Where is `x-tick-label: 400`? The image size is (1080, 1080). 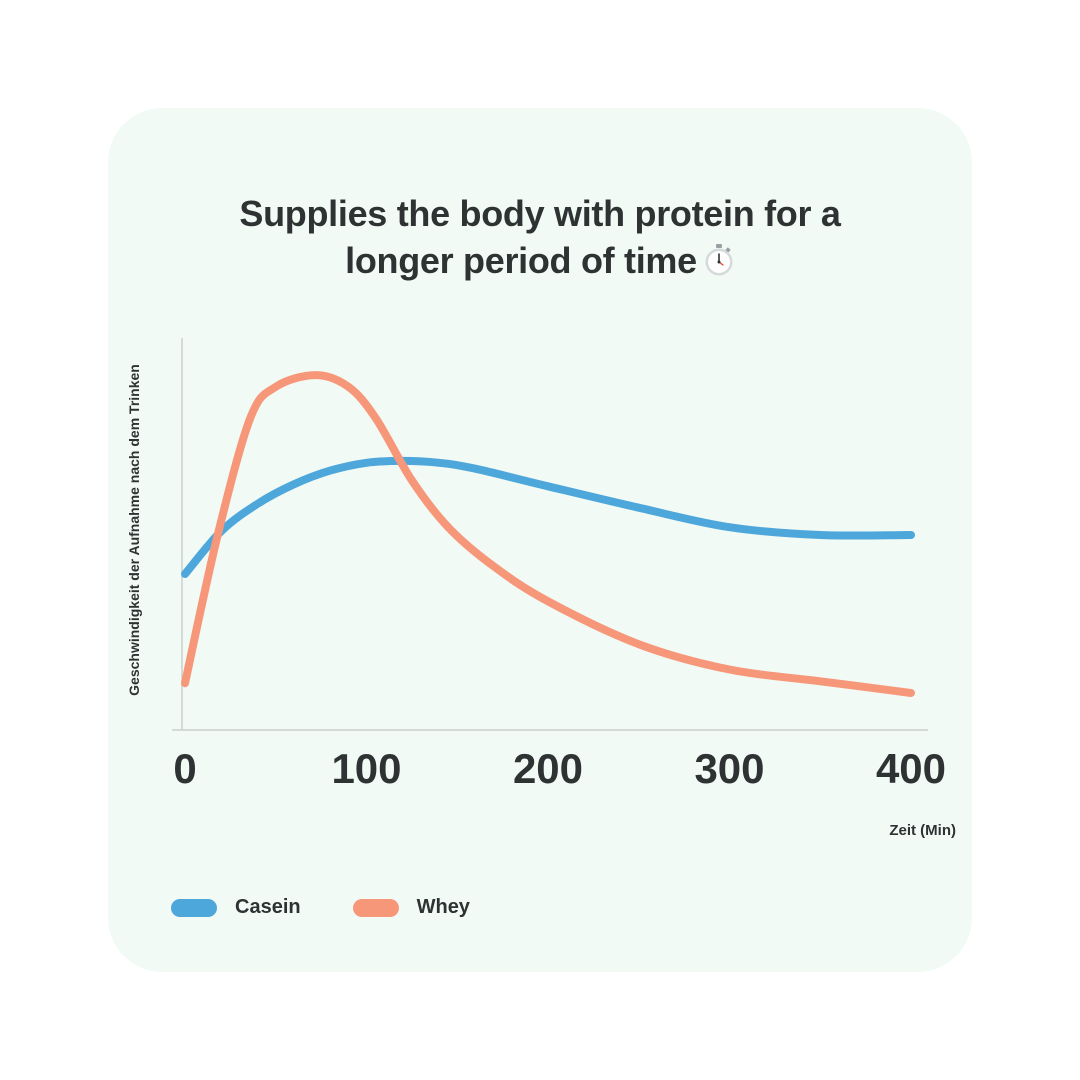
x-tick-label: 400 is located at coordinates (911, 768).